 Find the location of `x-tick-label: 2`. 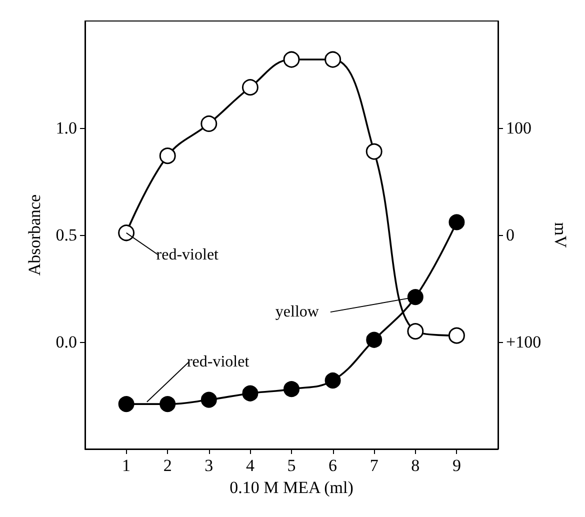

x-tick-label: 2 is located at coordinates (167, 465).